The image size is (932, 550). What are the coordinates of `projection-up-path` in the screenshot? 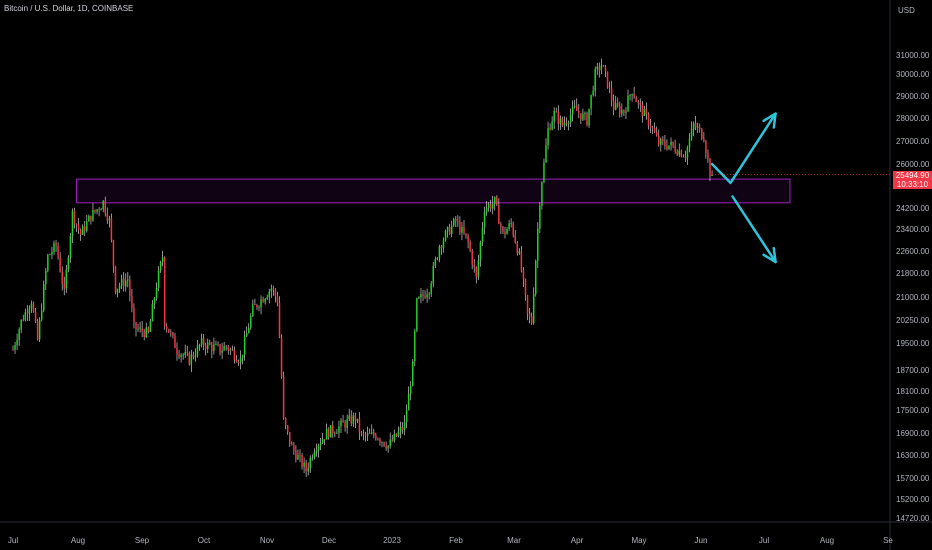 It's located at (743, 148).